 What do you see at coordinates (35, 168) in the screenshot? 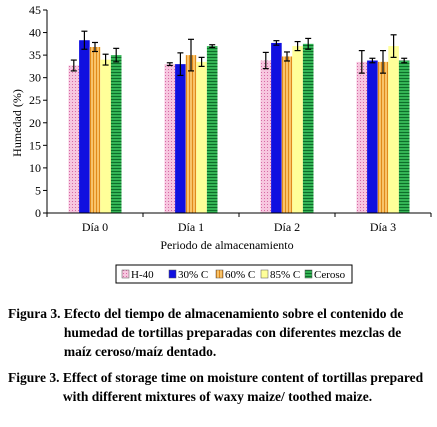
I see `y-tick-label: 10` at bounding box center [35, 168].